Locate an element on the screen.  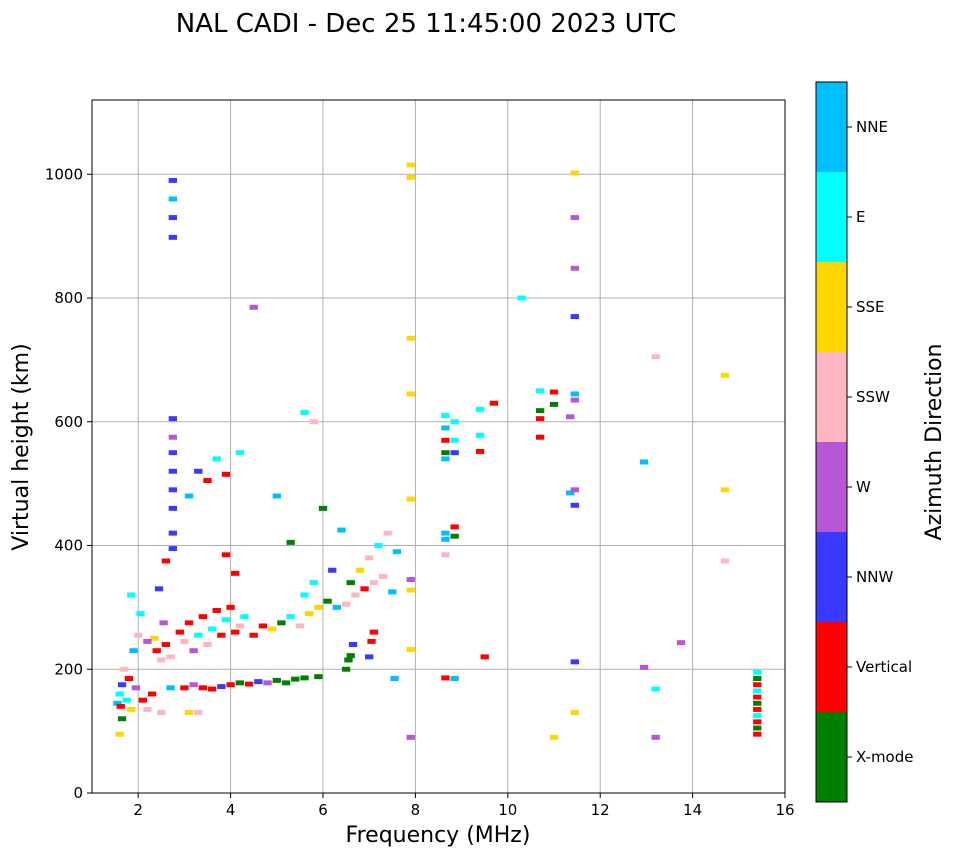
x-tick-label: 6 is located at coordinates (323, 810).